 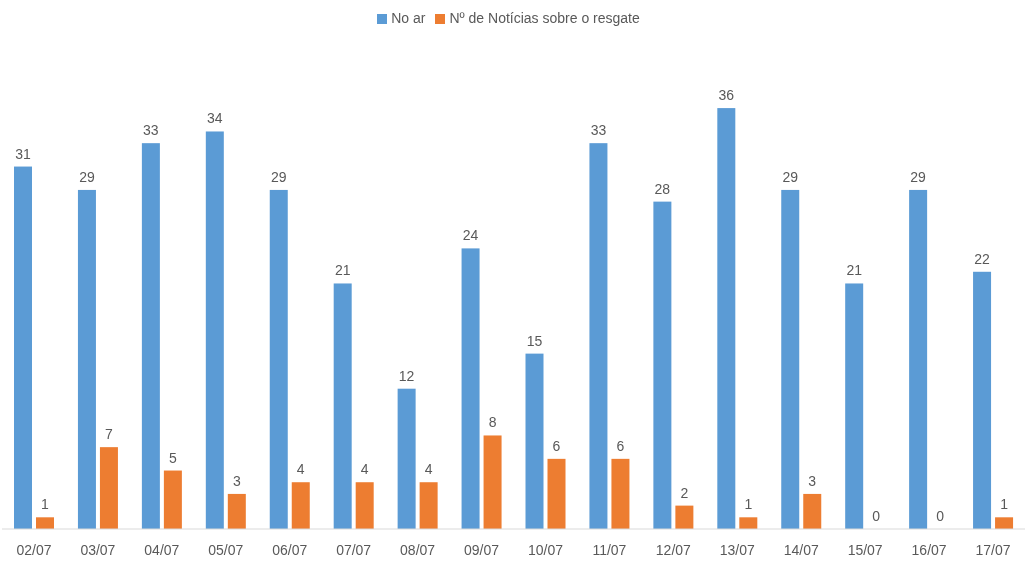 I want to click on data-label: 15, so click(x=534, y=340).